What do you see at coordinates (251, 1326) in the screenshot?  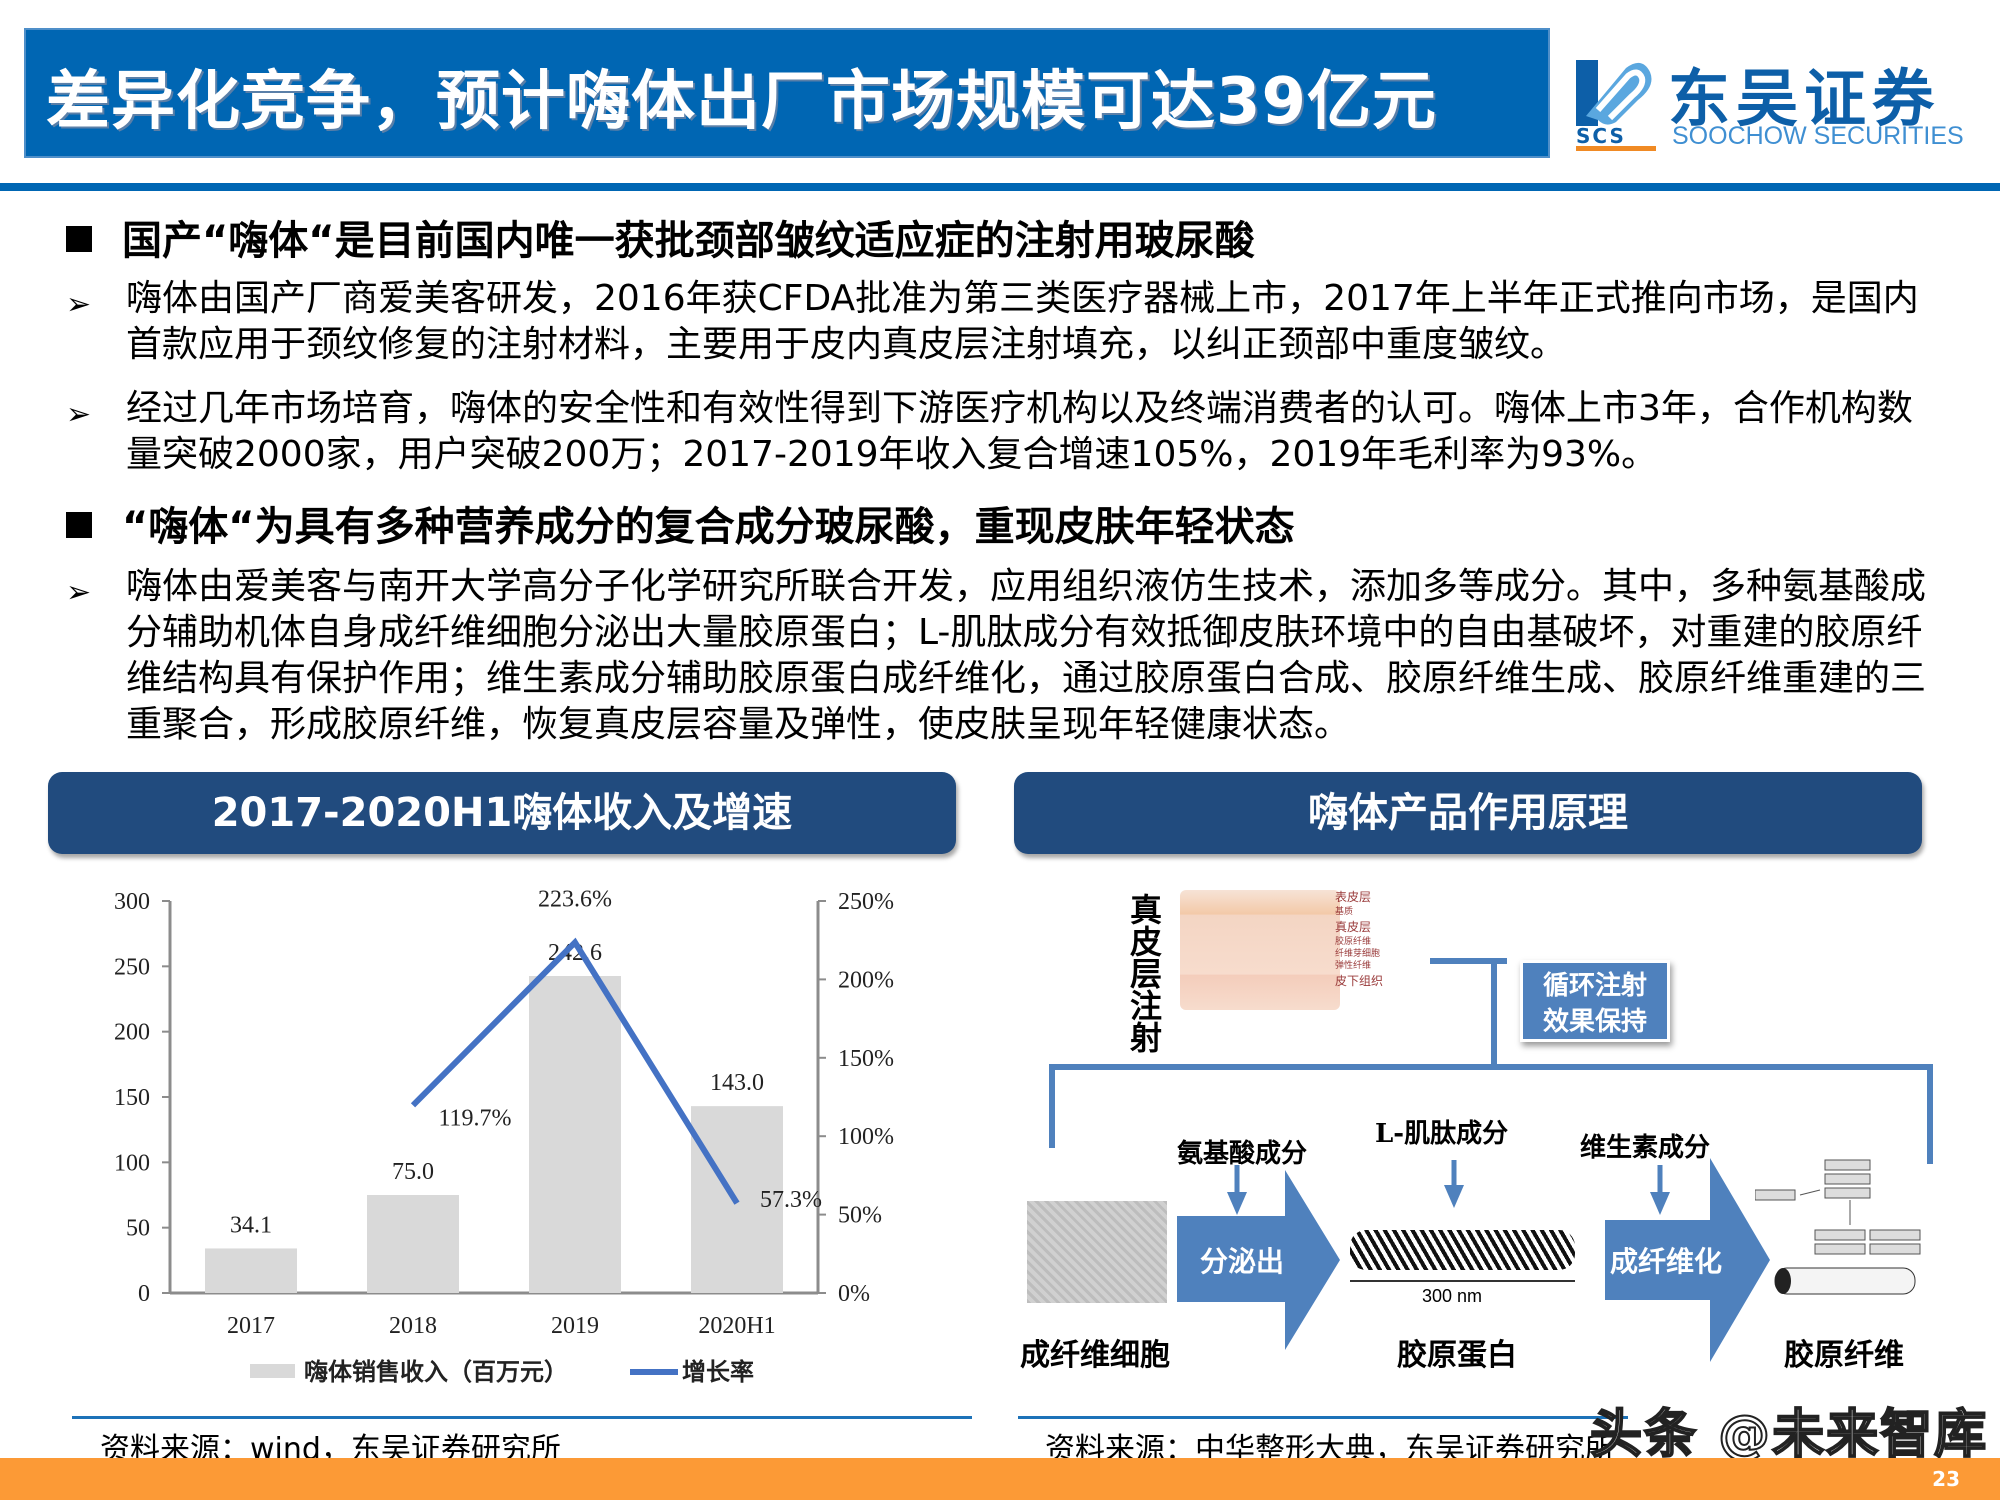 I see `x-tick: 2017` at bounding box center [251, 1326].